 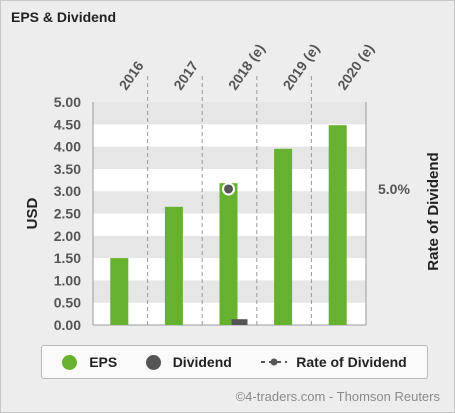 I want to click on legend-item-eps: EPS, so click(x=89, y=362).